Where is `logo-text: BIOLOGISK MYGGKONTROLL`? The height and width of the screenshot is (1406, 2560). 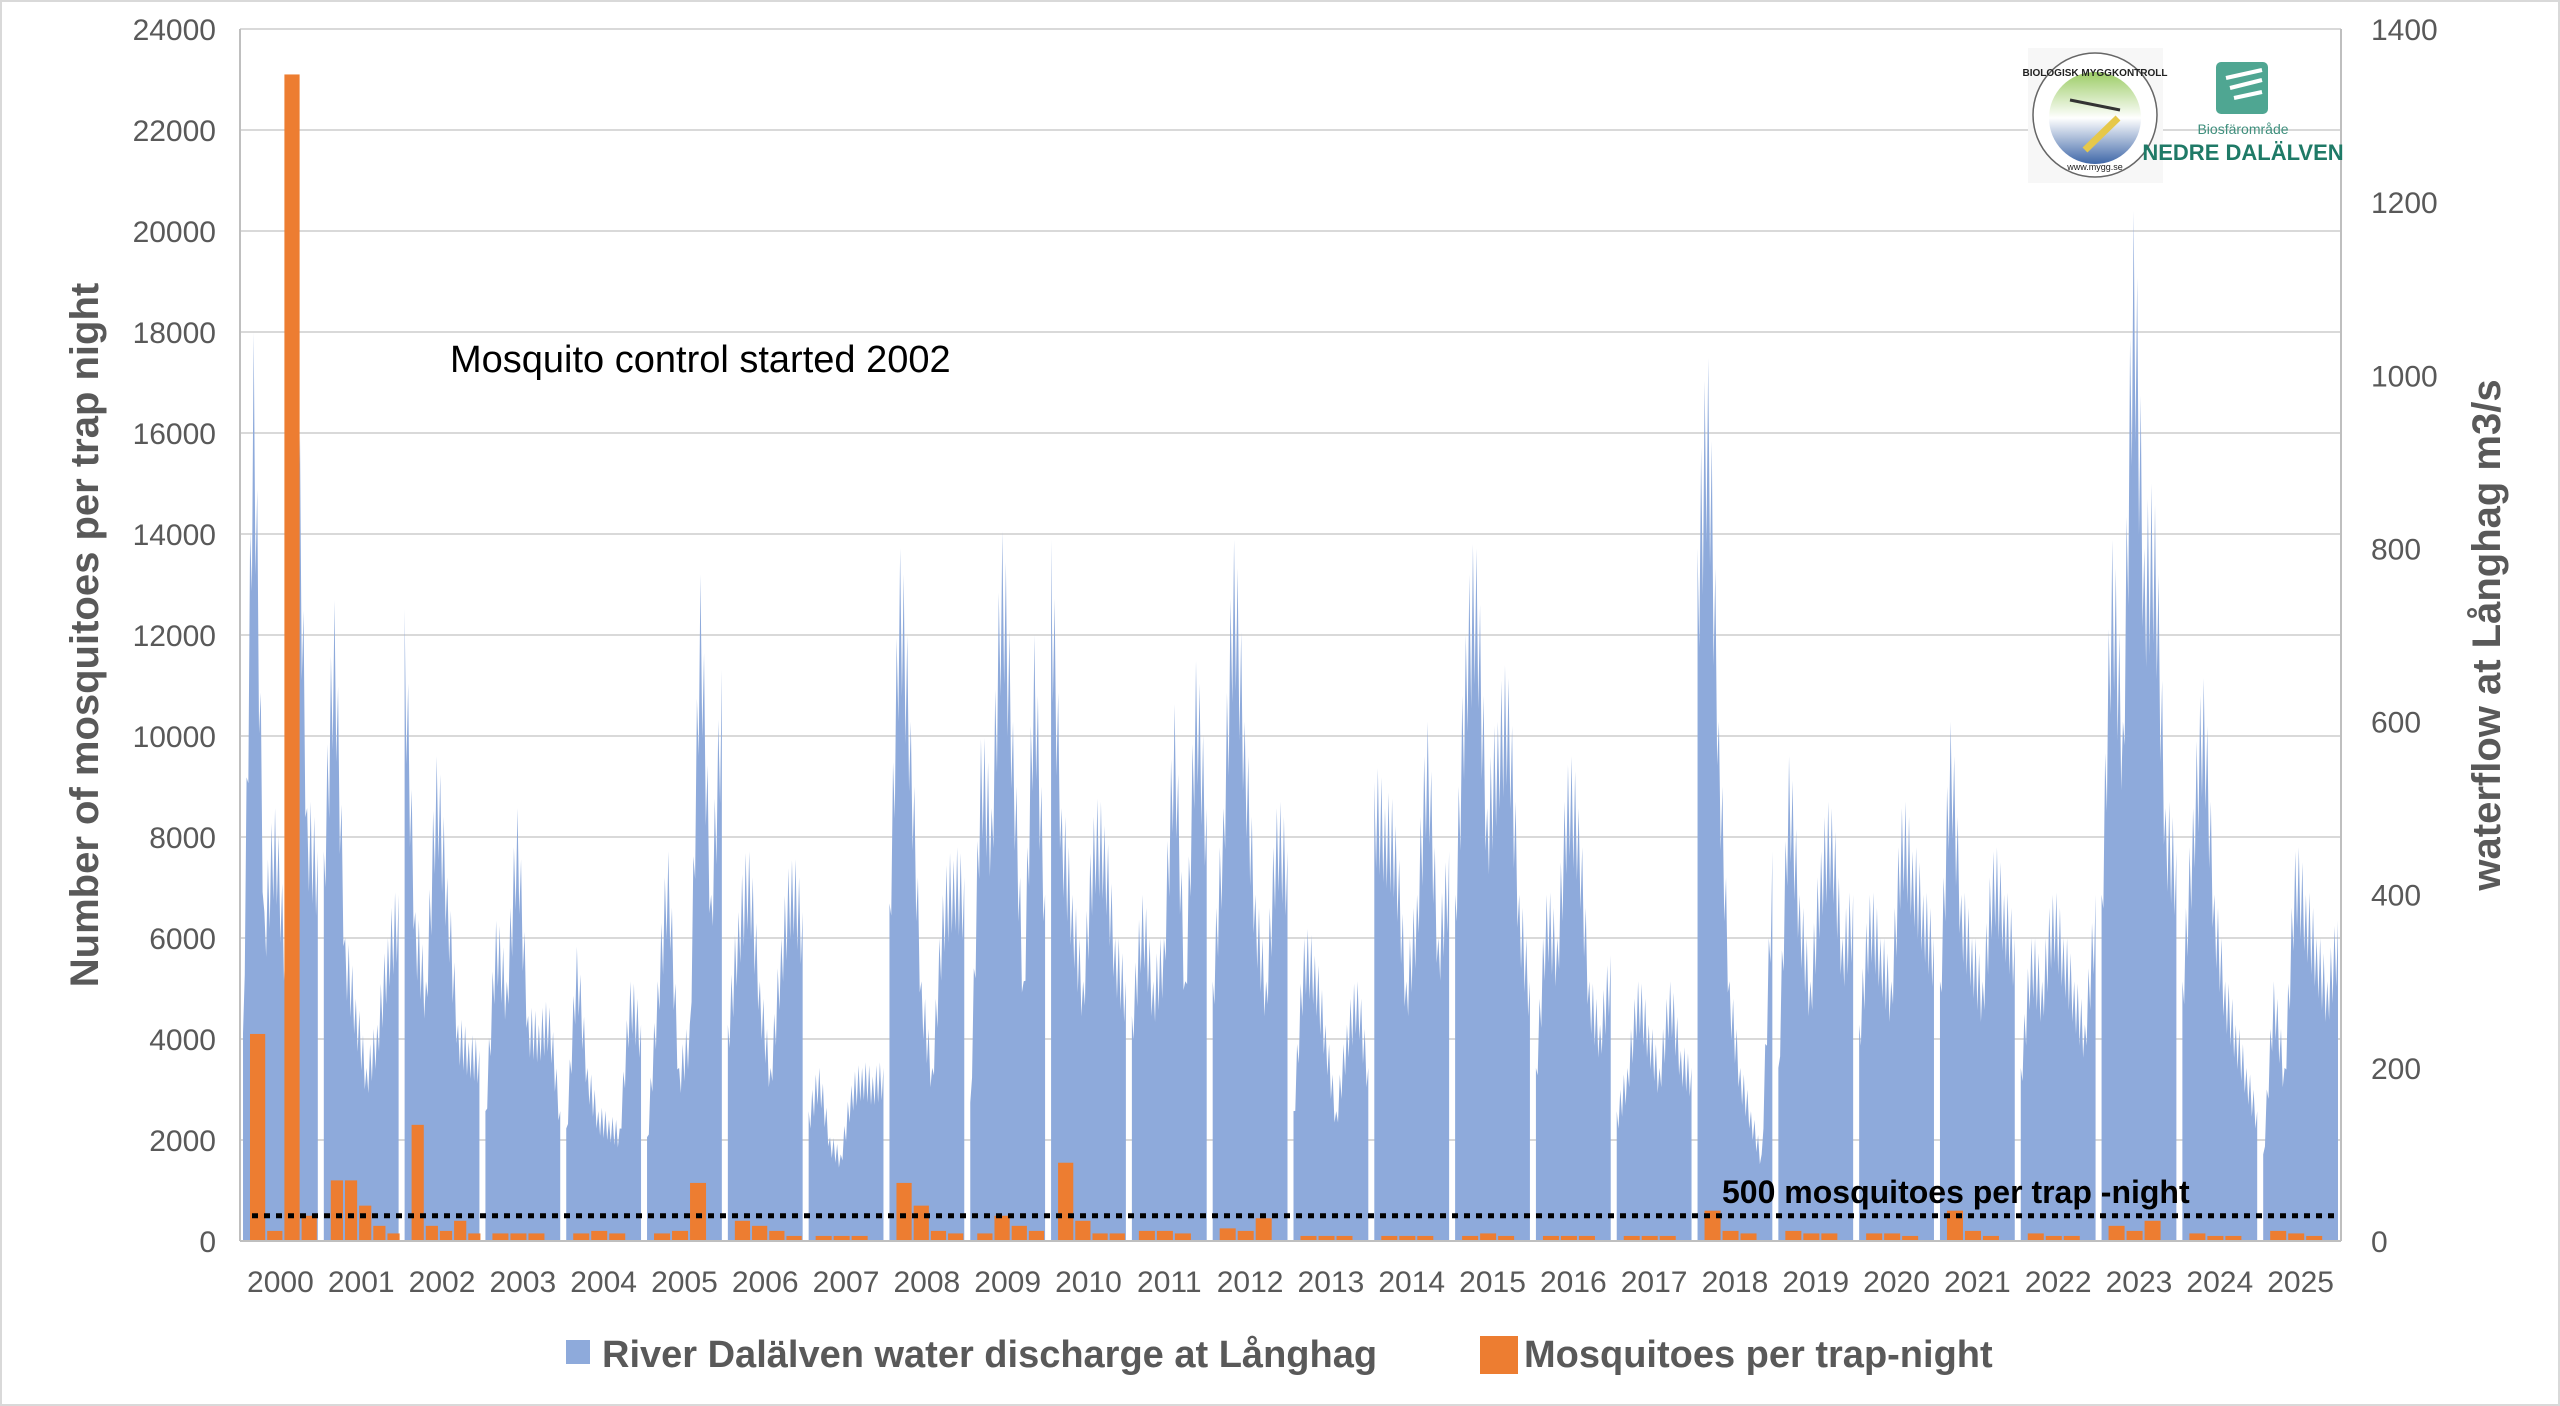 logo-text: BIOLOGISK MYGGKONTROLL is located at coordinates (2095, 73).